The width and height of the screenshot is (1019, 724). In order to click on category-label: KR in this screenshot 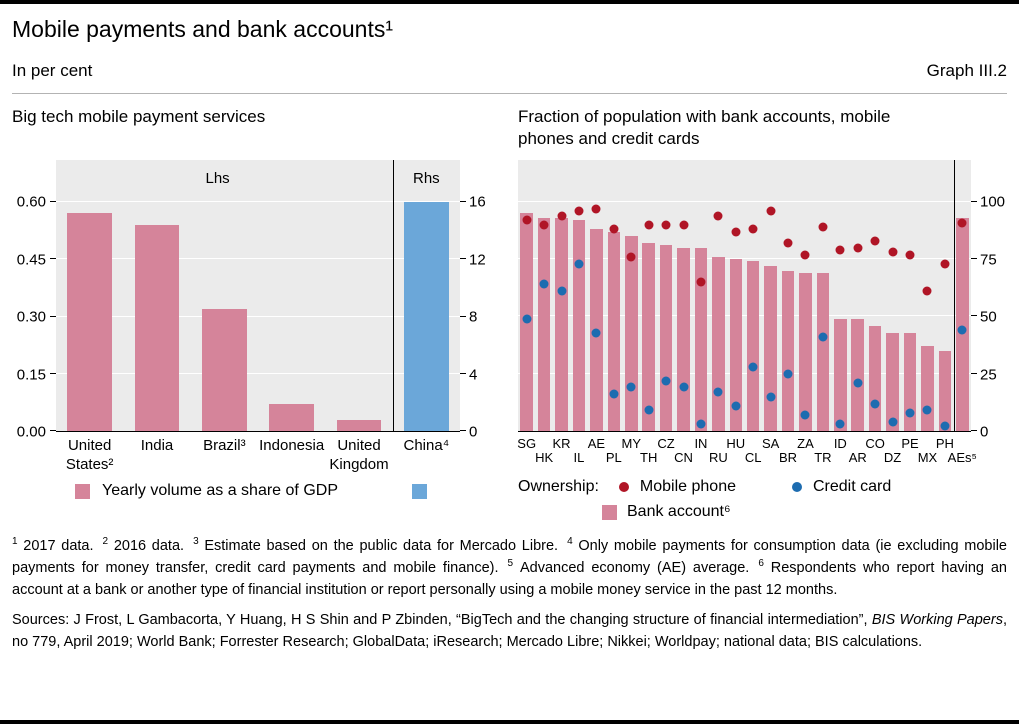, I will do `click(561, 443)`.